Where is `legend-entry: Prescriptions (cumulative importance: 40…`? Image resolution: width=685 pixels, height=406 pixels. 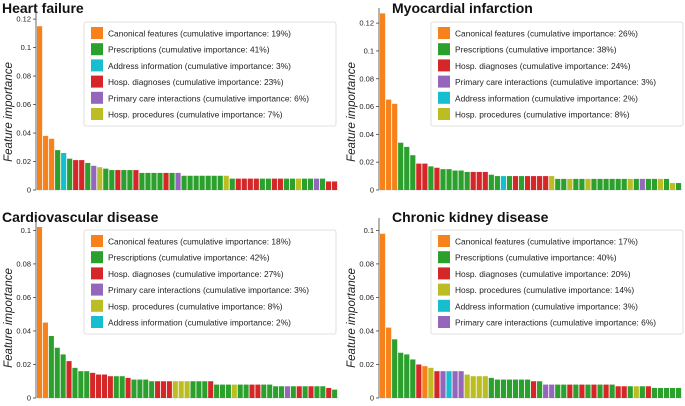
legend-entry: Prescriptions (cumulative importance: 40… is located at coordinates (536, 258).